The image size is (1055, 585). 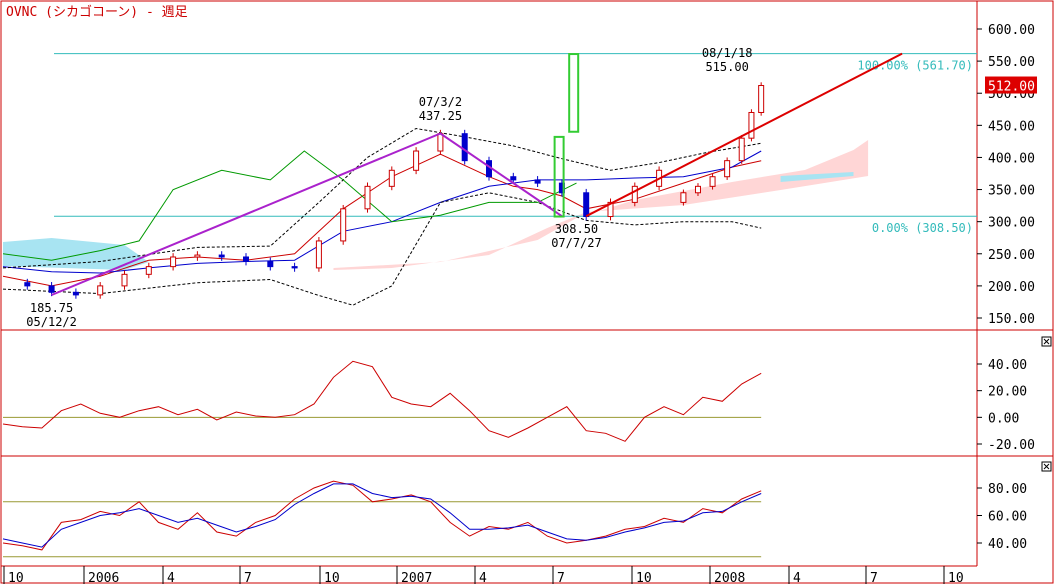 What do you see at coordinates (1011, 30) in the screenshot?
I see `price-y-tick-label: 600.00` at bounding box center [1011, 30].